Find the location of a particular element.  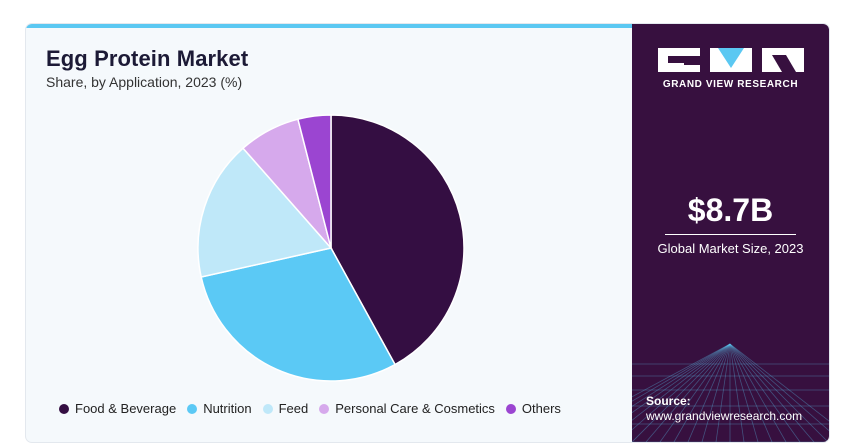

legend-item-feed: Feed is located at coordinates (285, 408).